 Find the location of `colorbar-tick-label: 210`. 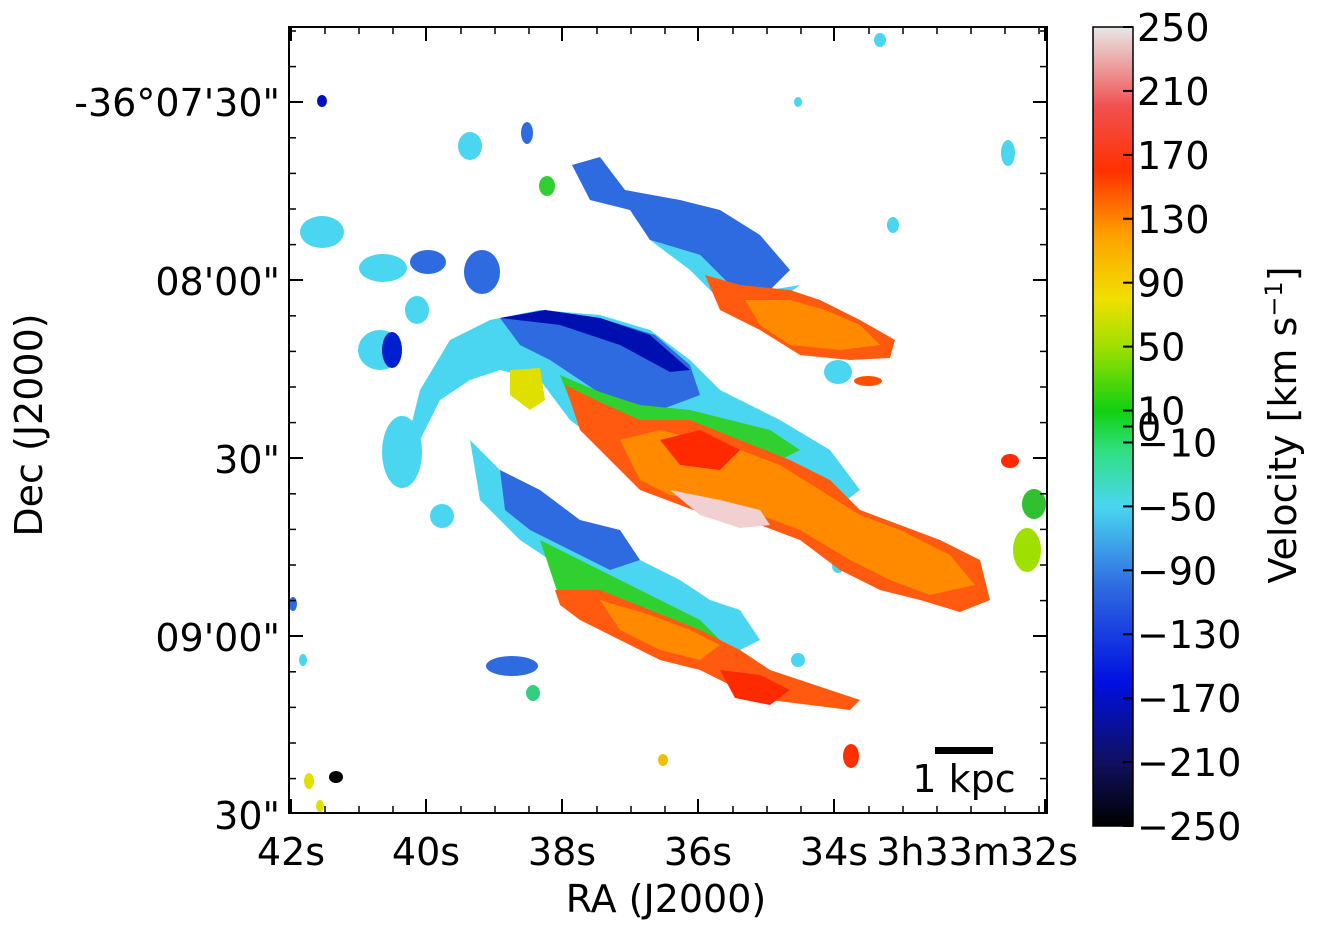

colorbar-tick-label: 210 is located at coordinates (1173, 92).